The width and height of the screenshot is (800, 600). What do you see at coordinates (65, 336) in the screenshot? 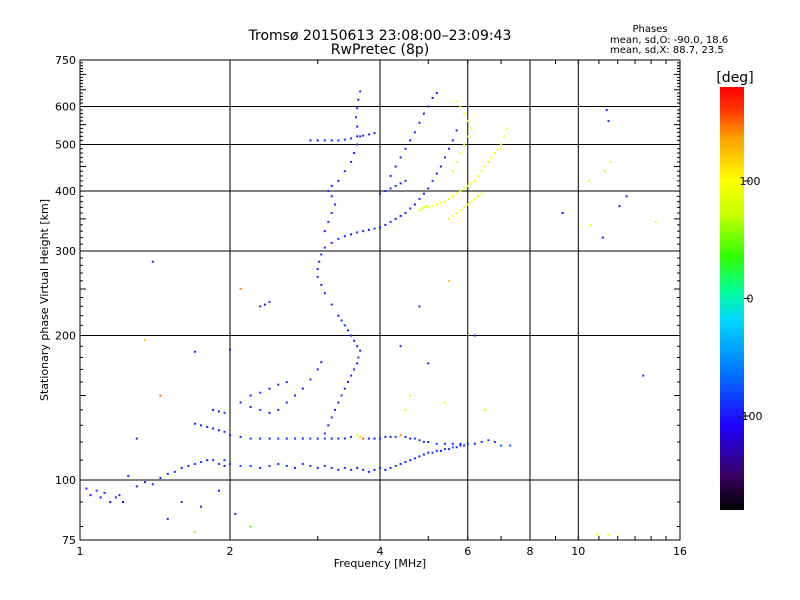
I see `y-tick-label: 200` at bounding box center [65, 336].